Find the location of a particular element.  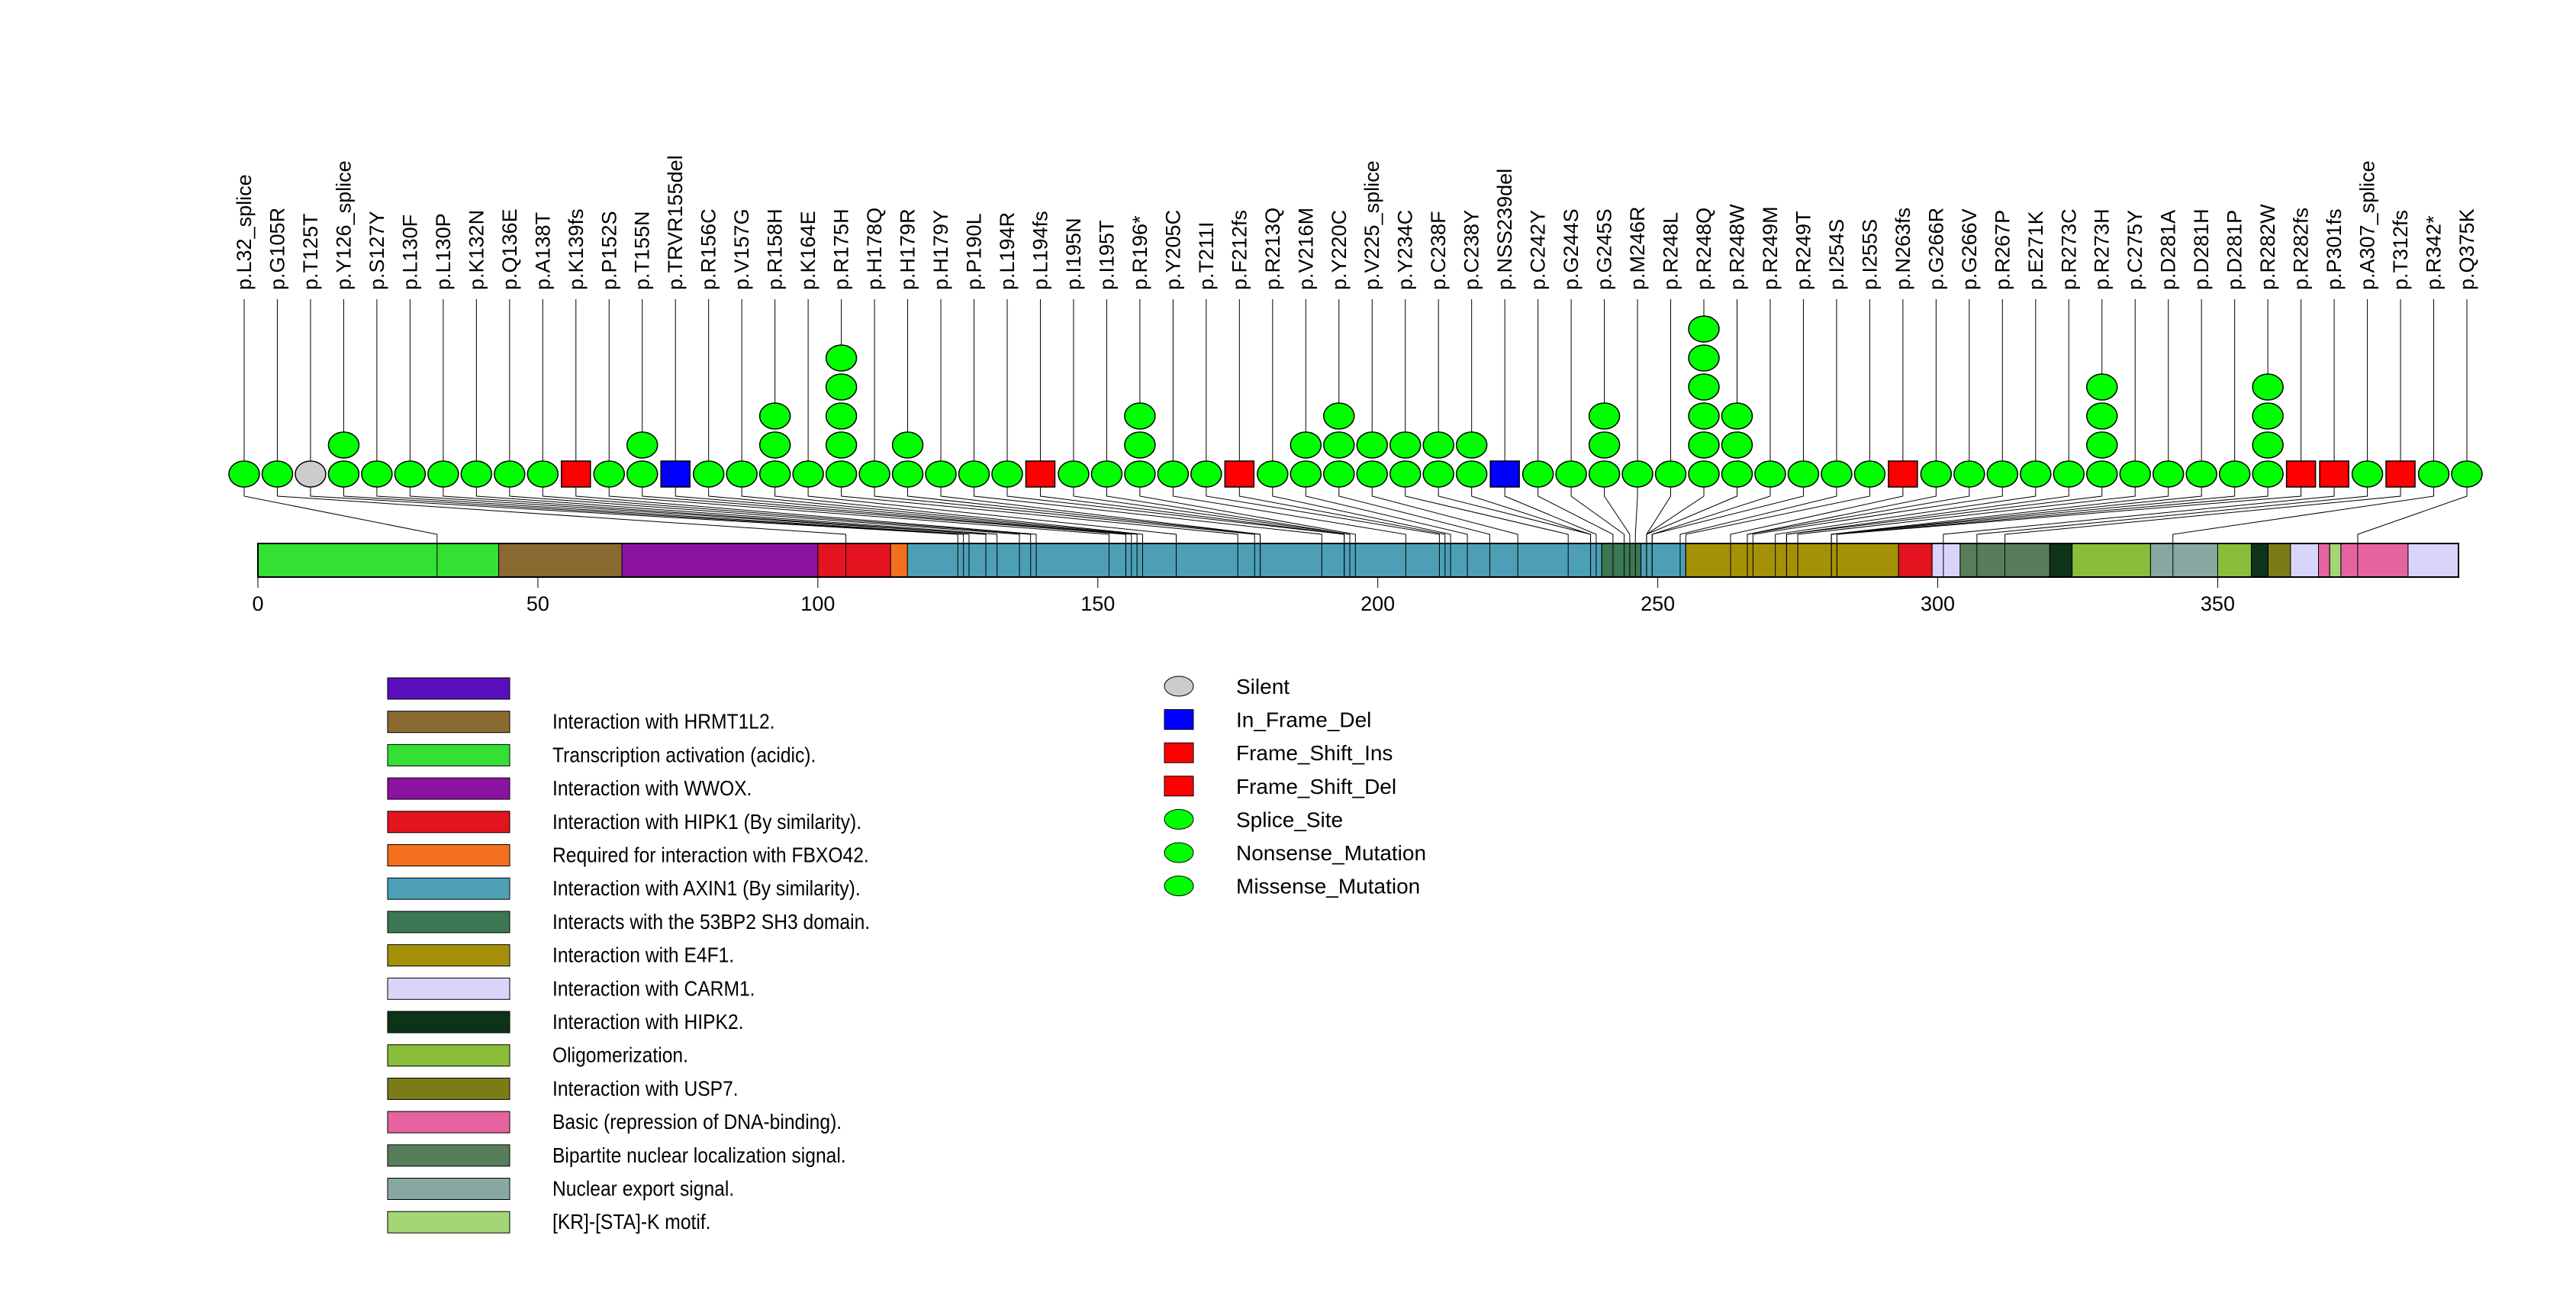

domain-legend-label: Oligomerization. is located at coordinates (620, 1055).